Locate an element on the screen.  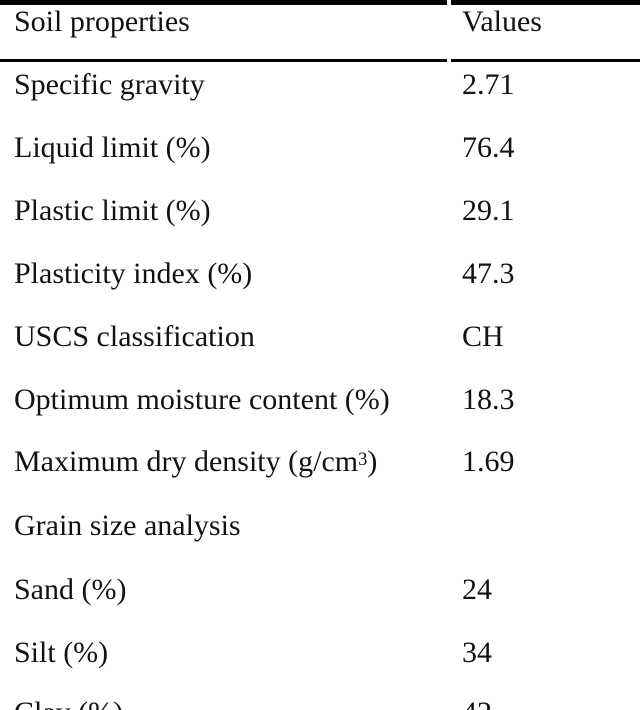
row-label: Clay (%) is located at coordinates (68, 703).